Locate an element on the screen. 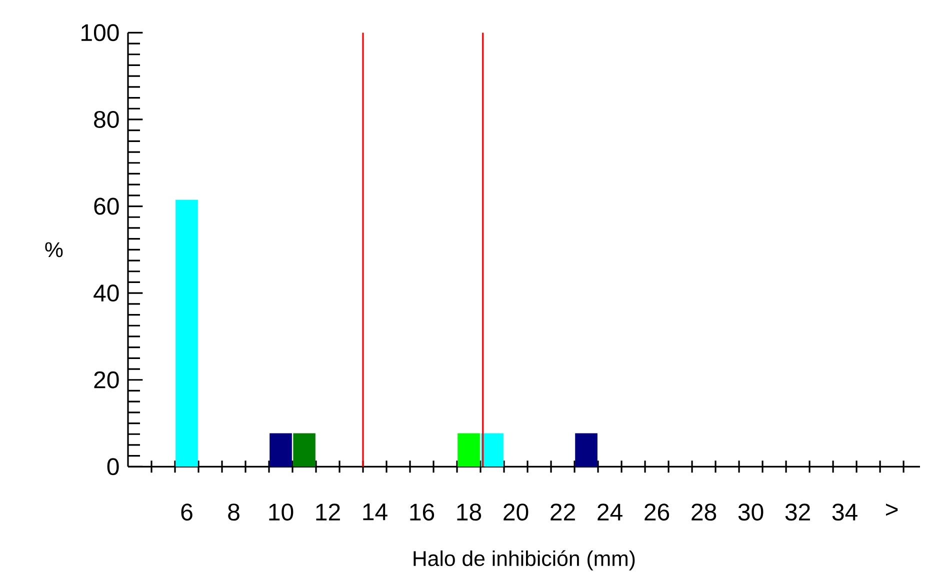 This screenshot has width=927, height=578. x-tick-label: 30 is located at coordinates (751, 512).